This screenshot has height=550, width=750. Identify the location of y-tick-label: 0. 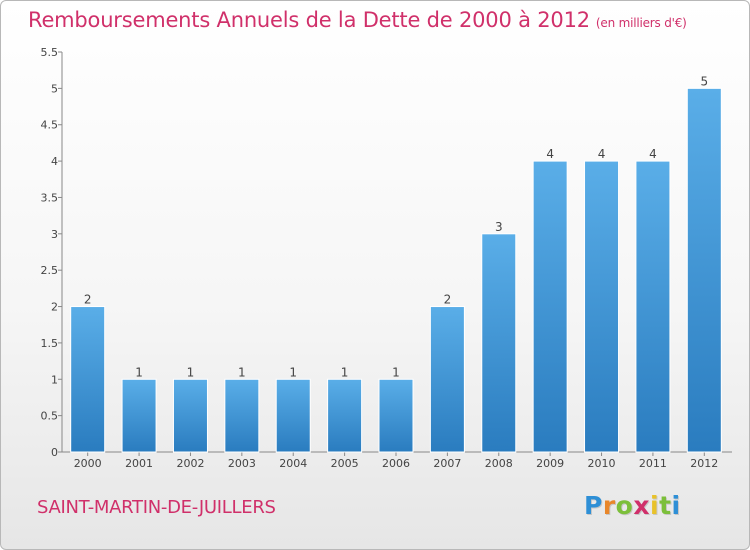
(54, 452).